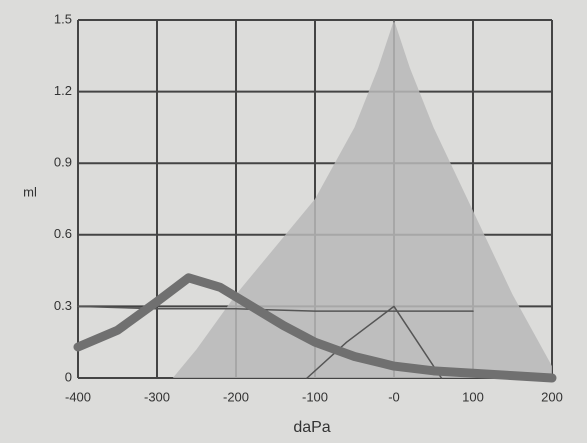 Image resolution: width=587 pixels, height=443 pixels. I want to click on y-tick-label: 0, so click(68, 376).